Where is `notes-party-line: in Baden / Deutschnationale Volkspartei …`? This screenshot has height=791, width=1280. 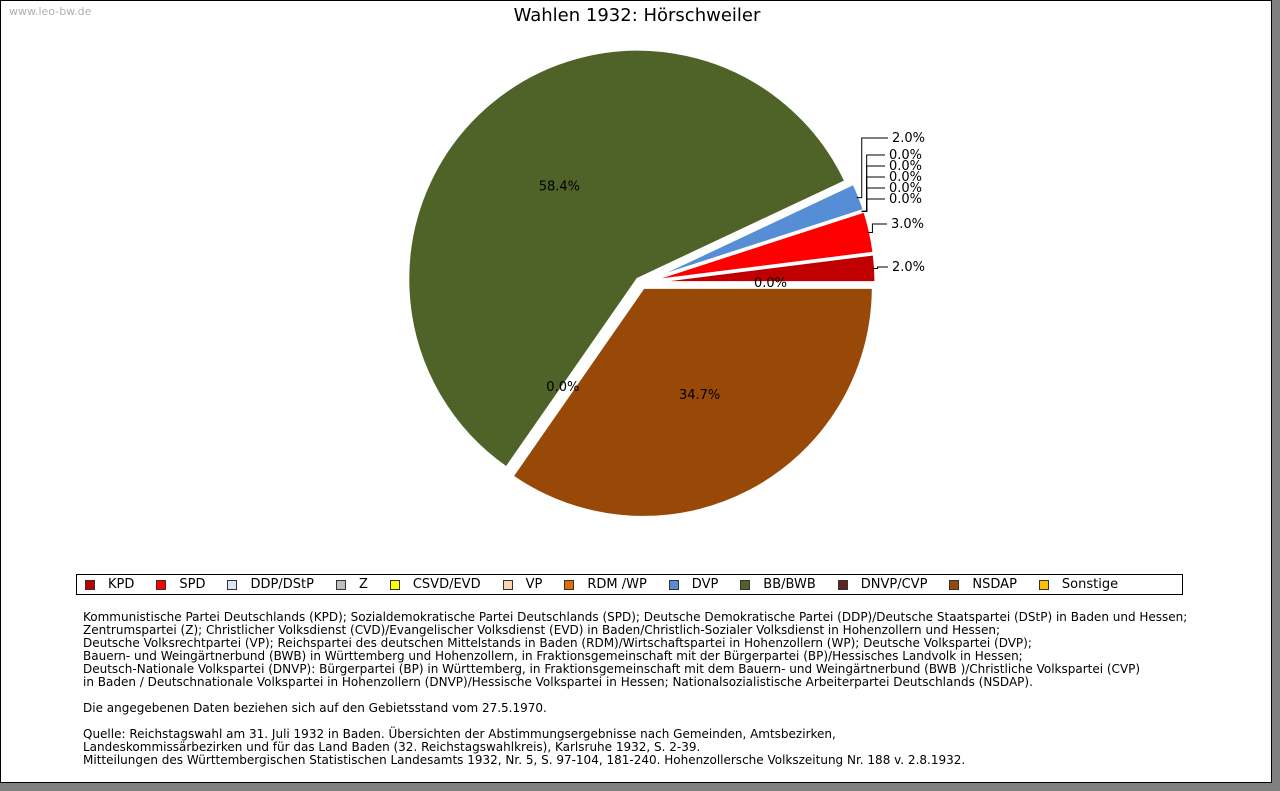
notes-party-line: in Baden / Deutschnationale Volkspartei … is located at coordinates (558, 682).